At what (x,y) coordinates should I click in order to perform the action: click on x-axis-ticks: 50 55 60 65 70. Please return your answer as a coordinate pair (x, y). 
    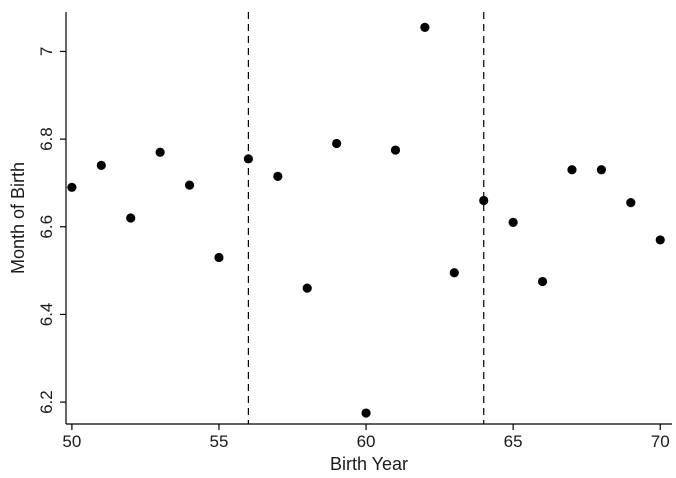
    Looking at the image, I should click on (366, 437).